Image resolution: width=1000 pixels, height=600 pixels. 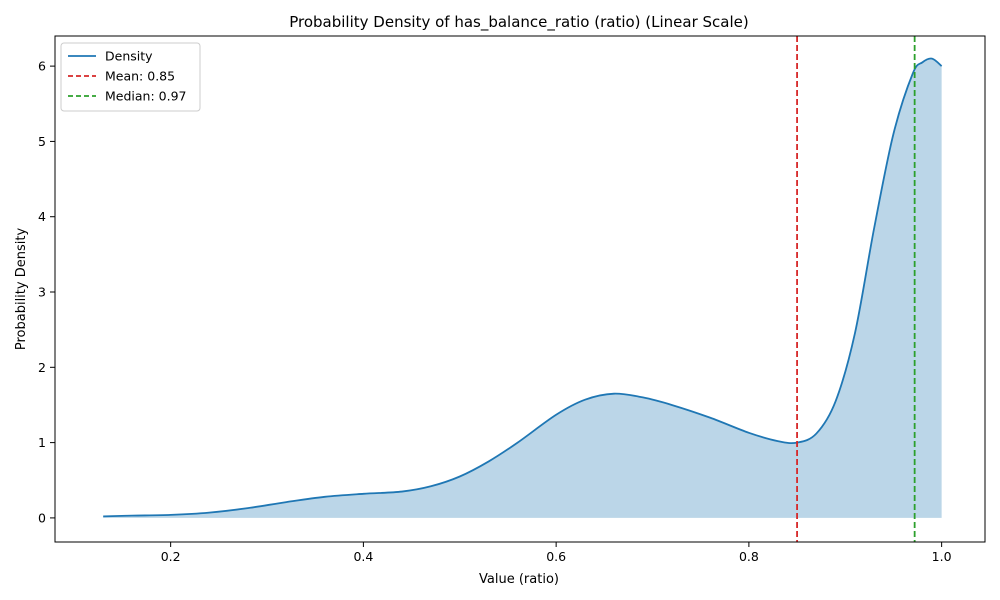 I want to click on legend-item-median-label: Median: 0.97, so click(x=145, y=96).